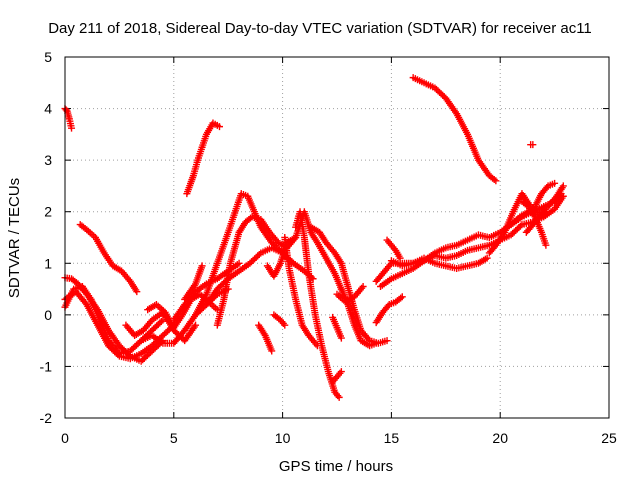 The height and width of the screenshot is (480, 640). Describe the element at coordinates (48, 263) in the screenshot. I see `y-tick-label: 1` at that location.